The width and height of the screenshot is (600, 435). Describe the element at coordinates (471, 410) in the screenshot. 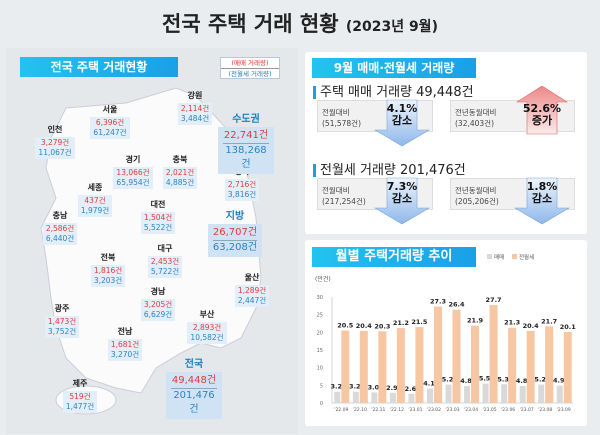

I see `x-tick-label: '23.04` at that location.